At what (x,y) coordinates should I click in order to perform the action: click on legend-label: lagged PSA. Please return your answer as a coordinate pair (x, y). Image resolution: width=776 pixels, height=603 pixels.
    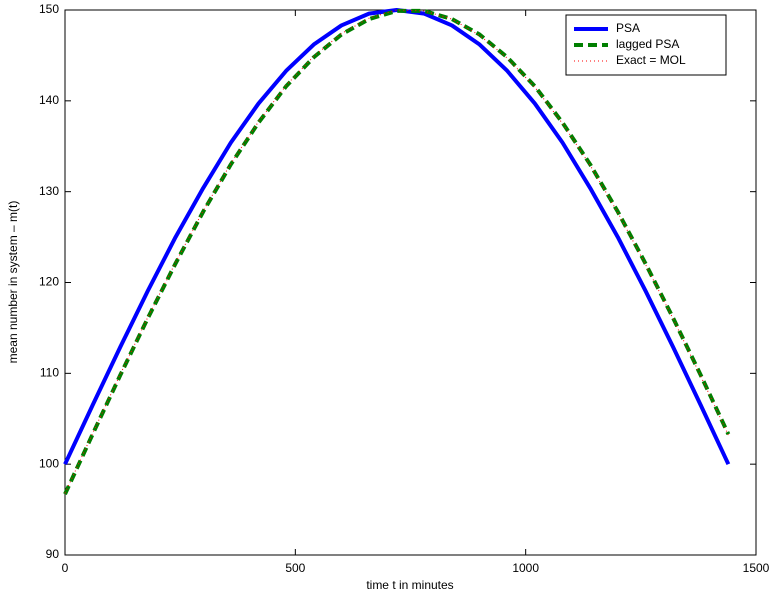
    Looking at the image, I should click on (647, 44).